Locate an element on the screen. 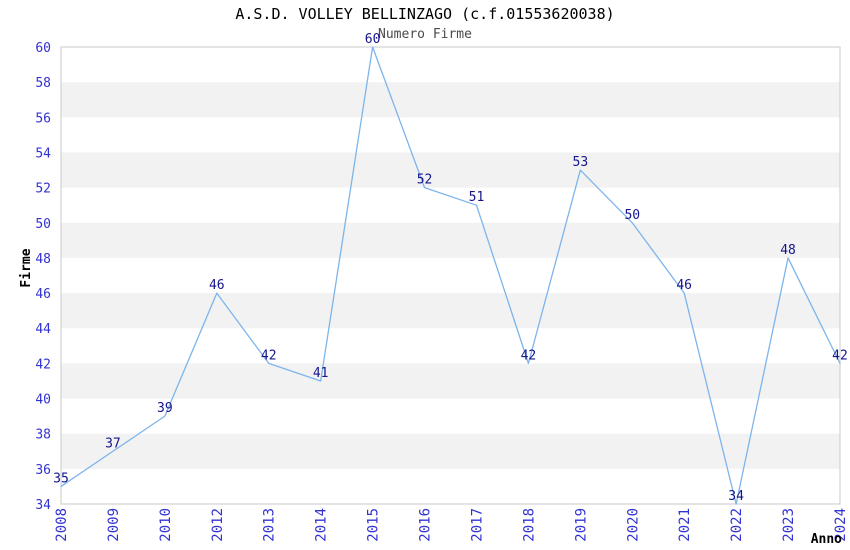 Image resolution: width=850 pixels, height=550 pixels. x-tick-label: 2018 is located at coordinates (529, 525).